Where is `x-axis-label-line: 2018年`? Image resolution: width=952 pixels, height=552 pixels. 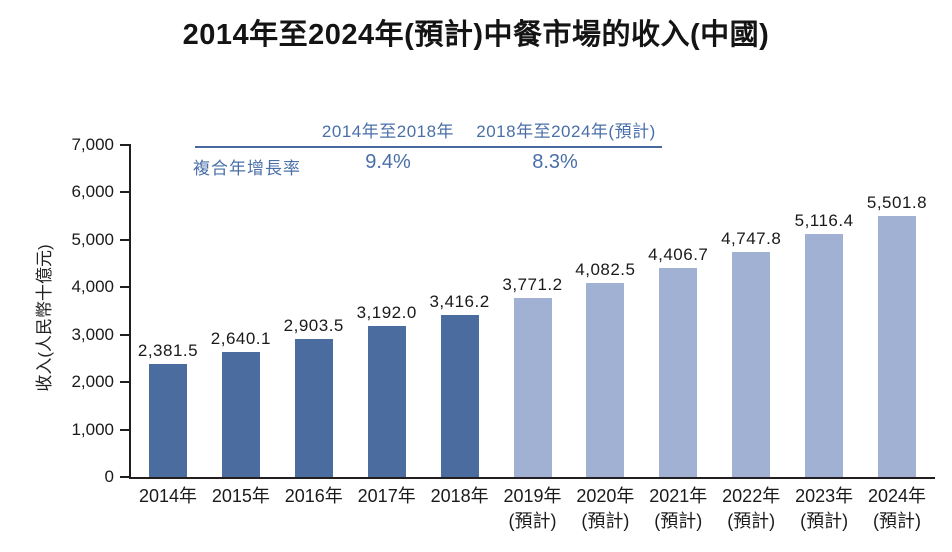
x-axis-label-line: 2018年 is located at coordinates (459, 496).